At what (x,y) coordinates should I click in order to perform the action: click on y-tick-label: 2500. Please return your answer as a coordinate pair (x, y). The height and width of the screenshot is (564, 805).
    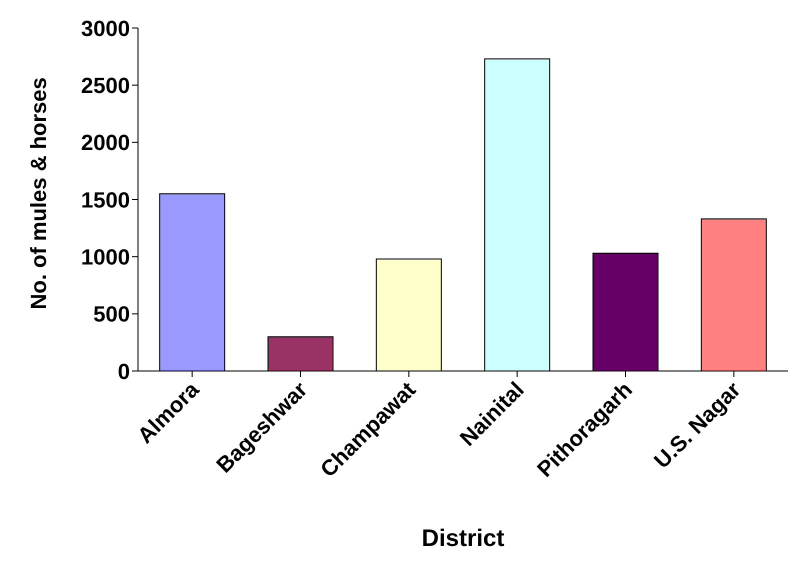
    Looking at the image, I should click on (105, 85).